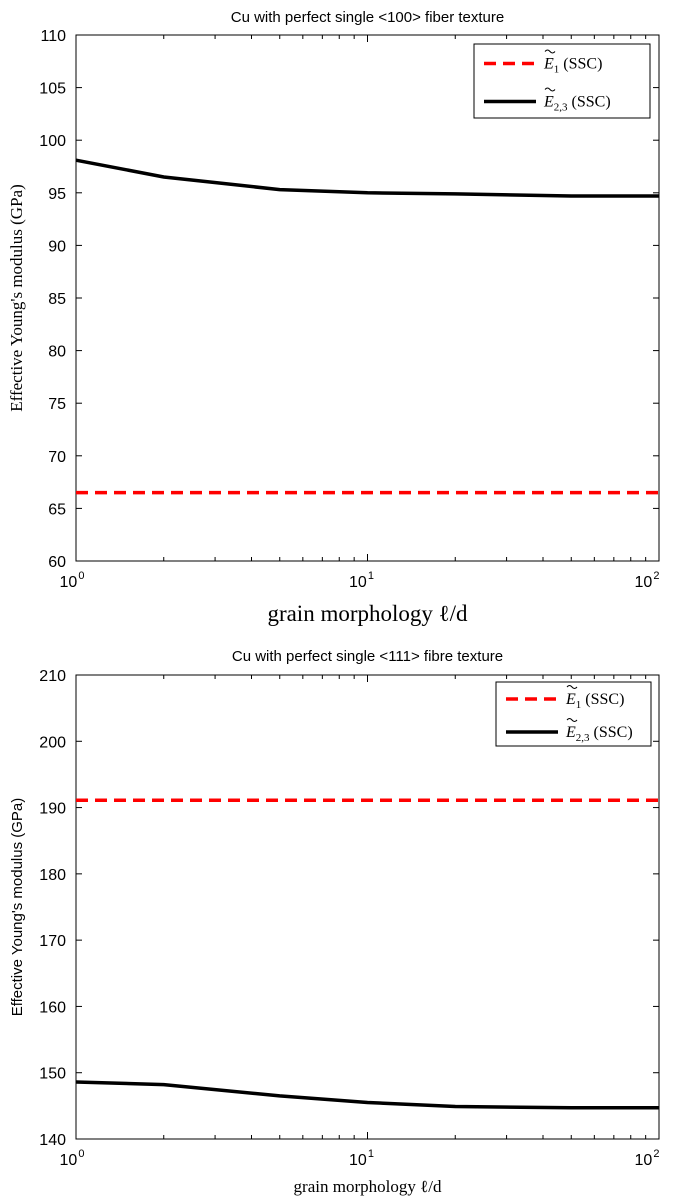 Image resolution: width=673 pixels, height=1200 pixels. I want to click on y-tick-label: 85, so click(57, 299).